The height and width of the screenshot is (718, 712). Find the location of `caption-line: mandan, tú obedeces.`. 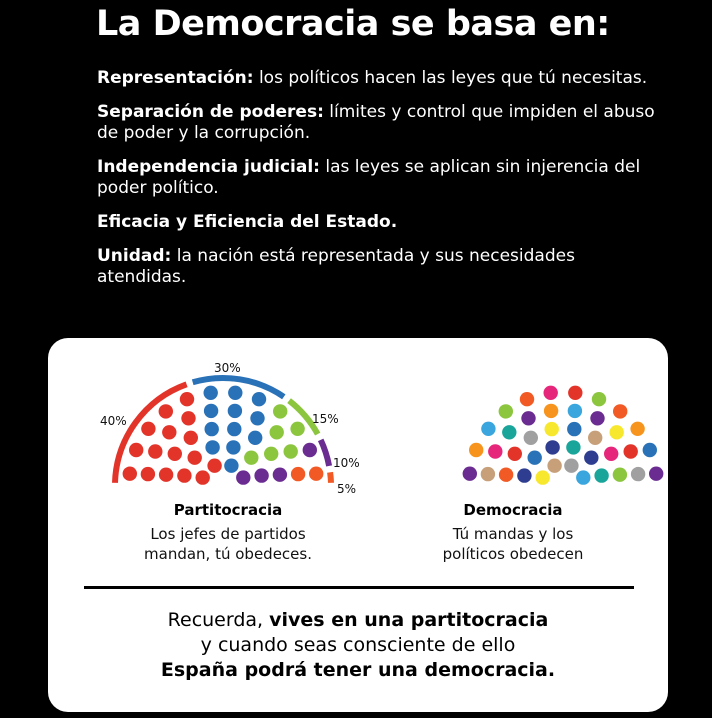

caption-line: mandan, tú obedeces. is located at coordinates (228, 554).